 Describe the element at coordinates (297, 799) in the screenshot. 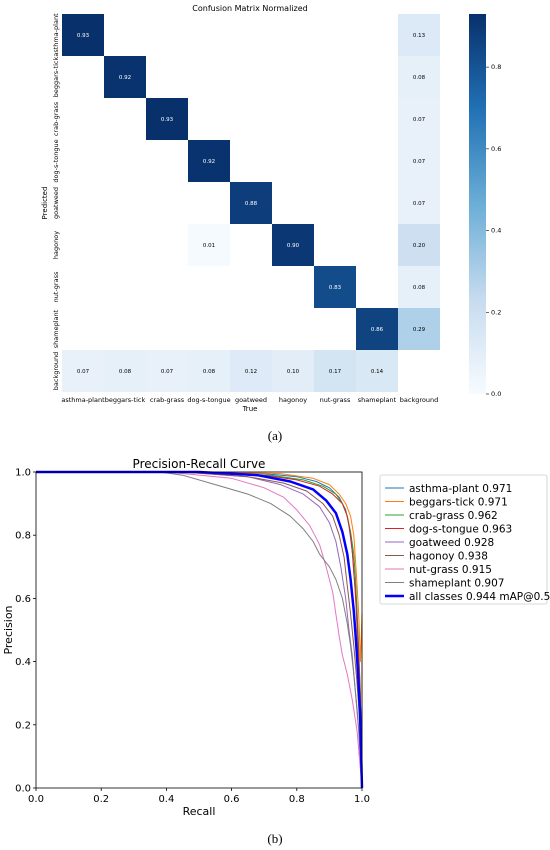

I see `pr-x-tick-label: 0.8` at that location.